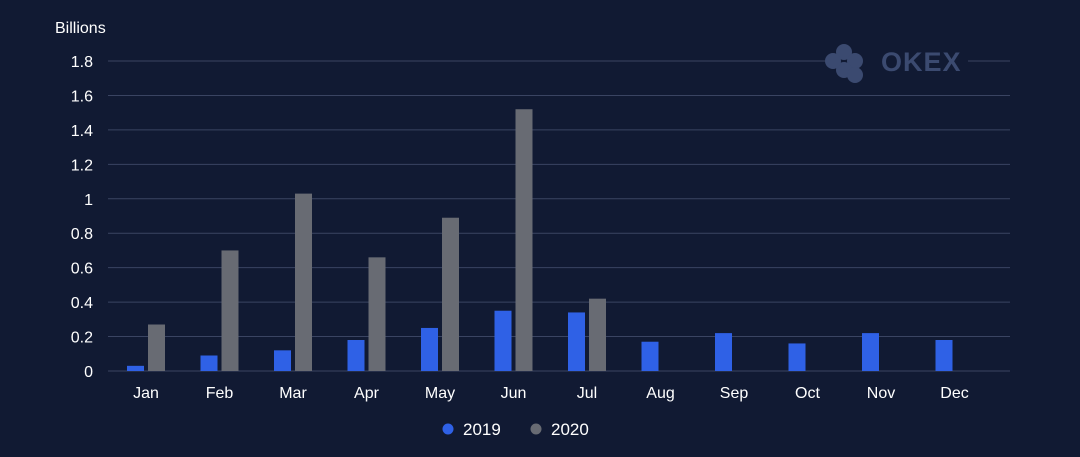  I want to click on legend: 2019 2020, so click(515, 429).